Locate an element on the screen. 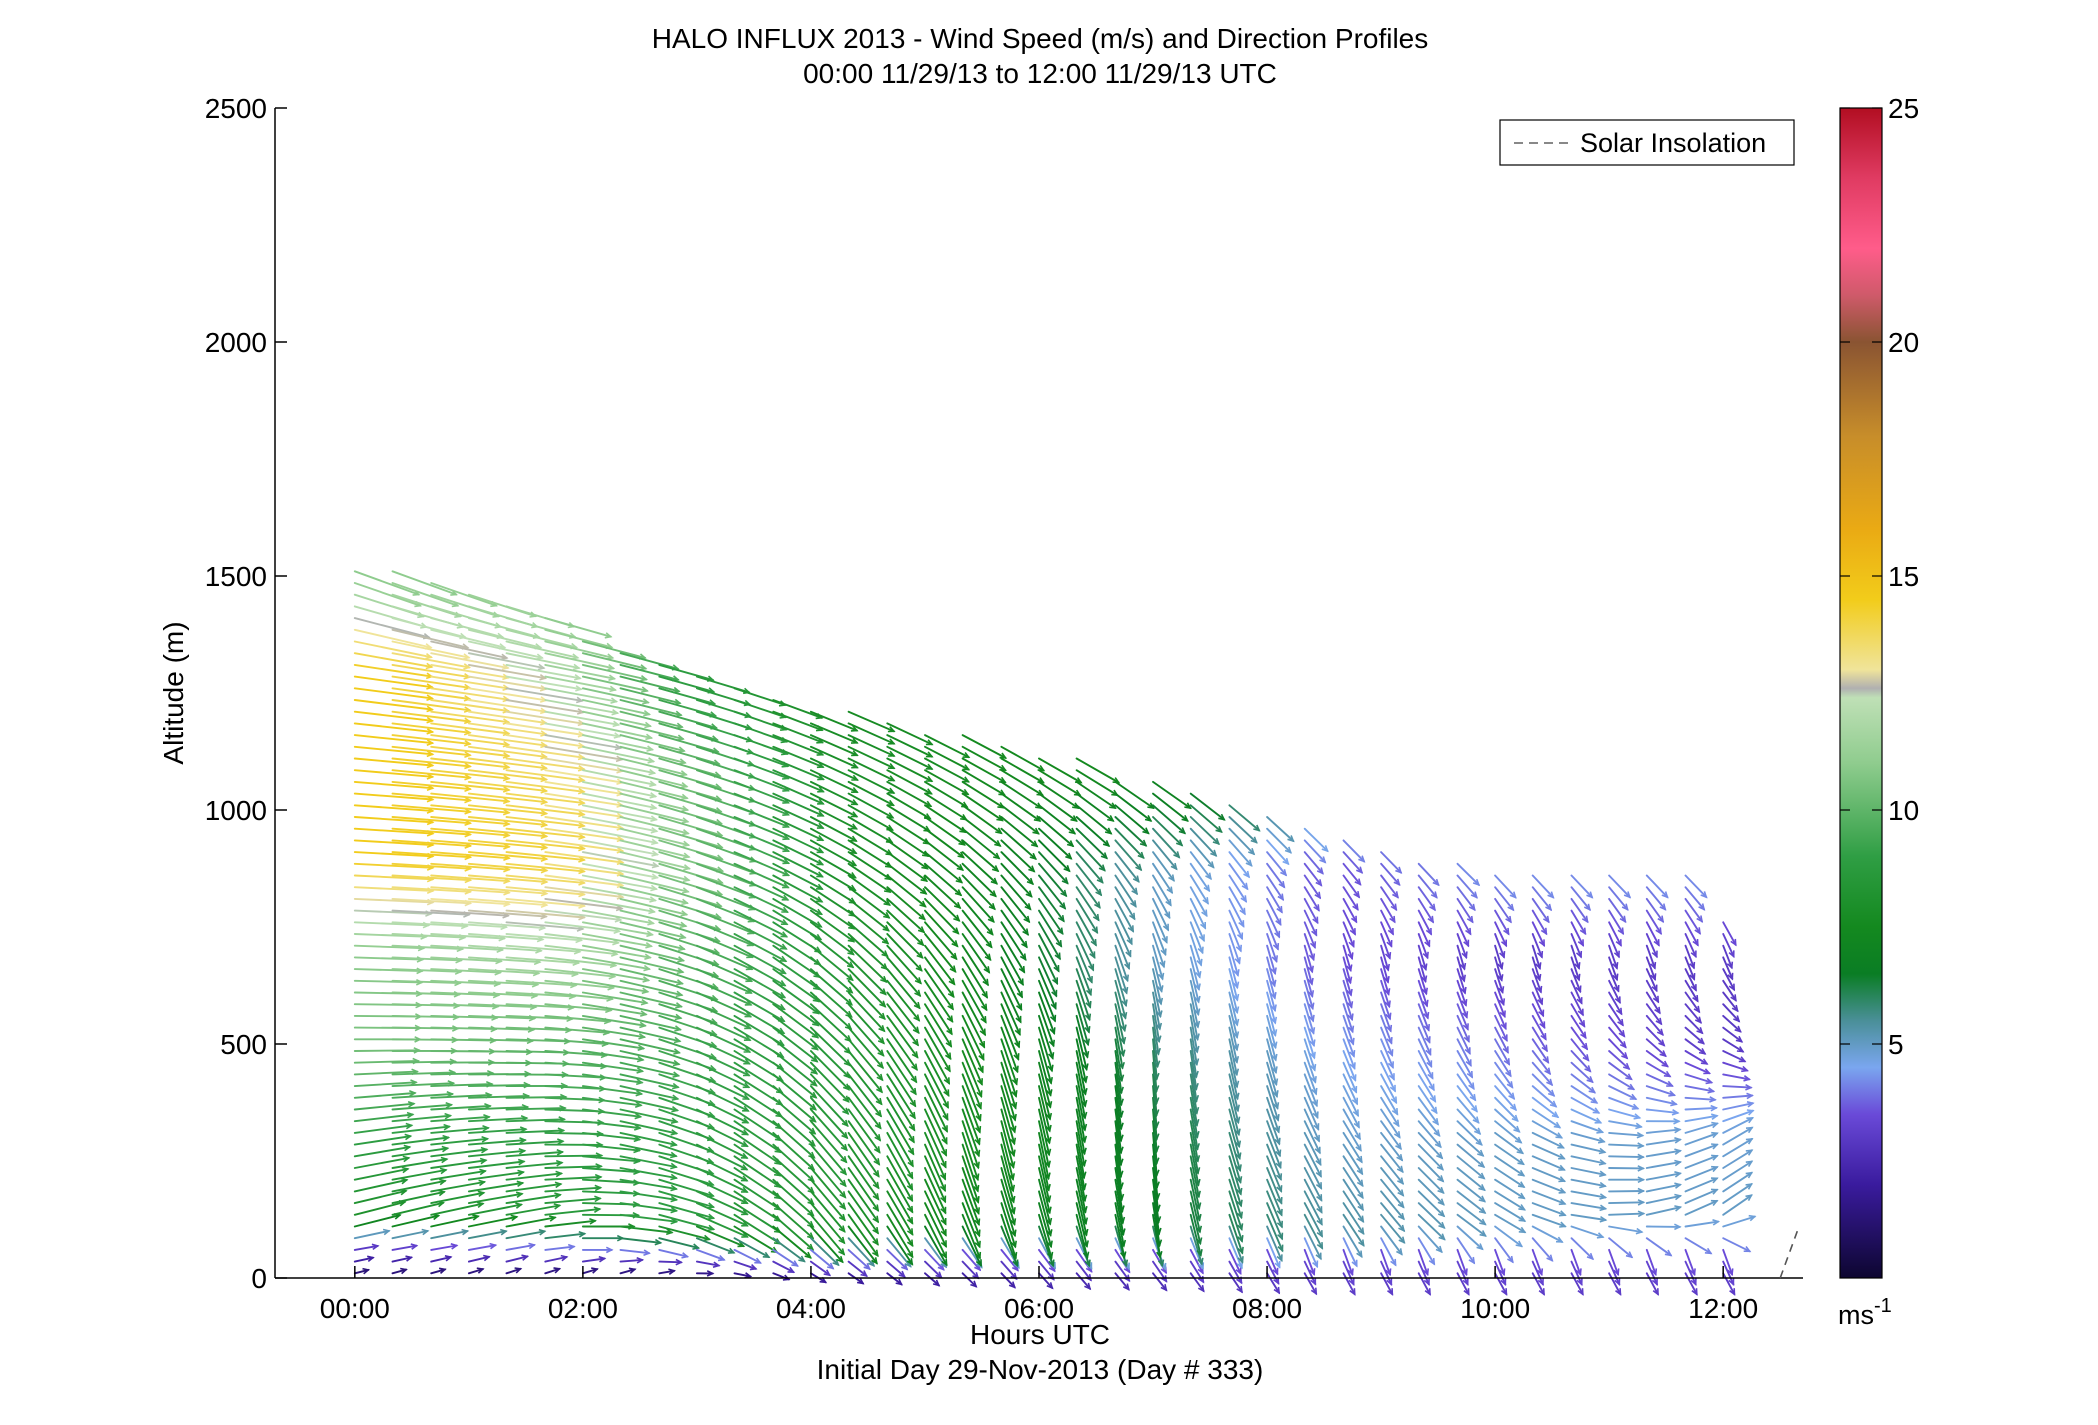 Image resolution: width=2098 pixels, height=1425 pixels. colorbar-tick-label: 20 is located at coordinates (1903, 342).